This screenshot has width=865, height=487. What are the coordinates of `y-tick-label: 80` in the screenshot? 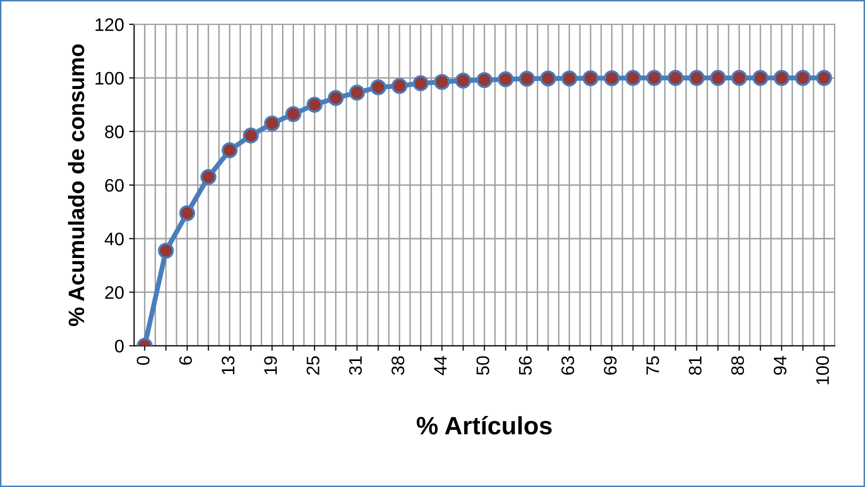 It's located at (114, 131).